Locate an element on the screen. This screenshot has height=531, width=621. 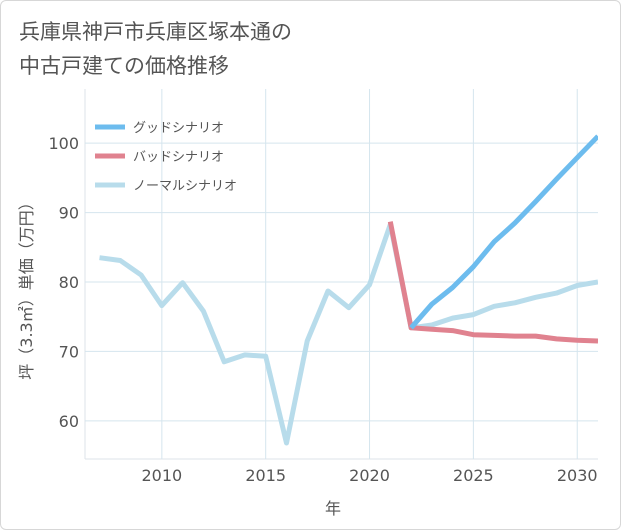
x-axis-ticks: 2010 2015 2020 2025 2030 is located at coordinates (369, 475).